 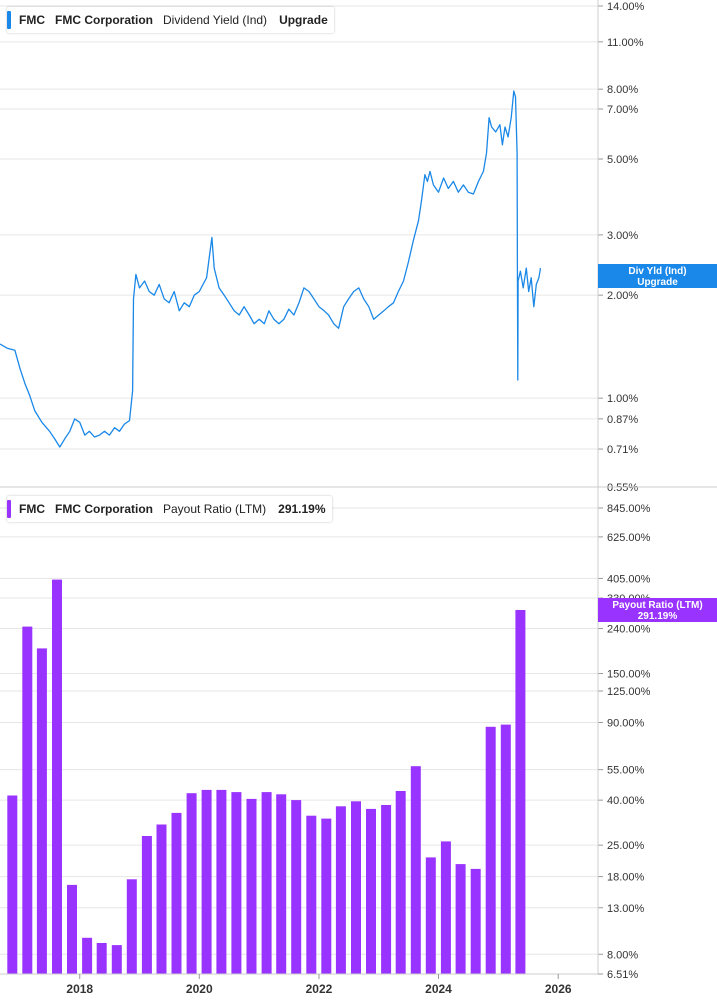 What do you see at coordinates (657, 271) in the screenshot?
I see `tag-label: Div Yld (Ind)` at bounding box center [657, 271].